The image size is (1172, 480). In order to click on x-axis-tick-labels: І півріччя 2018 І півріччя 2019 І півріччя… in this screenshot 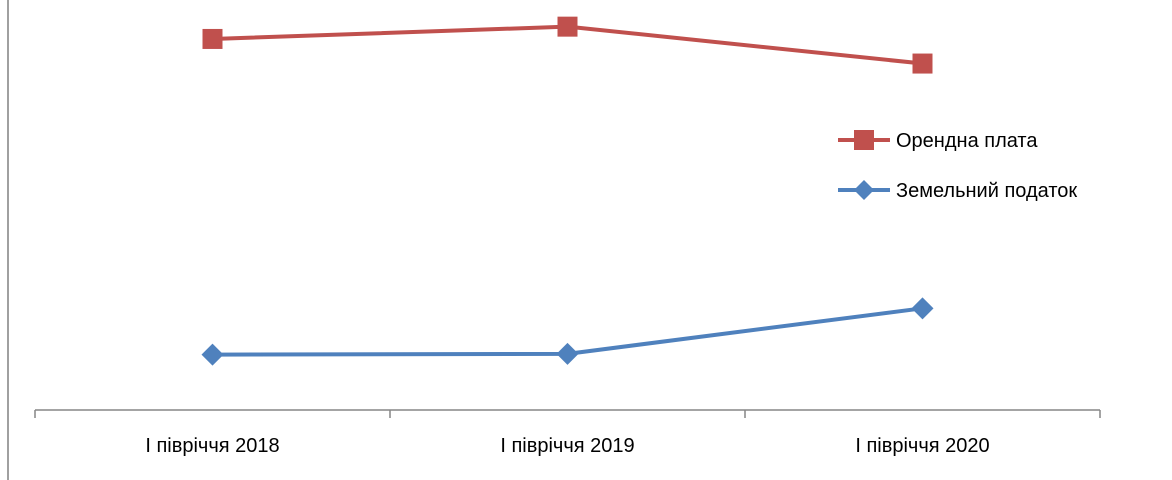, I will do `click(567, 446)`.